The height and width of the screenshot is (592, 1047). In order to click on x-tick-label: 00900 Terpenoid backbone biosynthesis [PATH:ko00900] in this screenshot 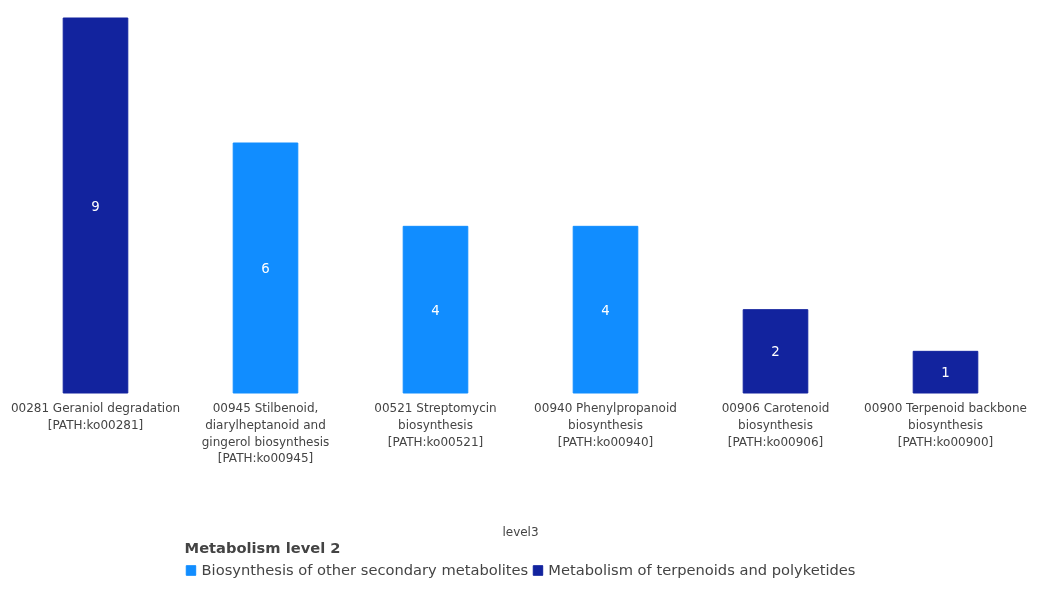, I will do `click(945, 425)`.